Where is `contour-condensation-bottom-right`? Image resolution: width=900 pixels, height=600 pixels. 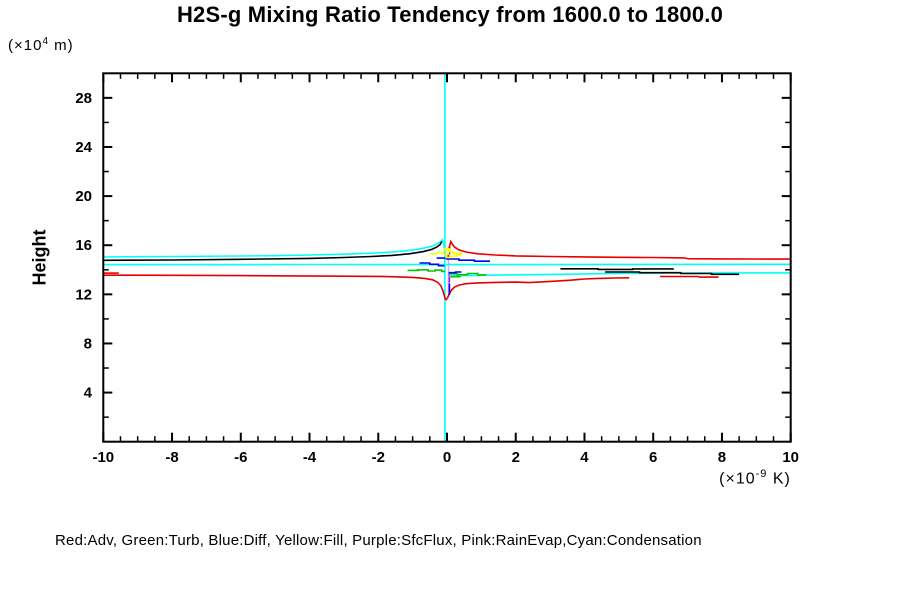 contour-condensation-bottom-right is located at coordinates (620, 274).